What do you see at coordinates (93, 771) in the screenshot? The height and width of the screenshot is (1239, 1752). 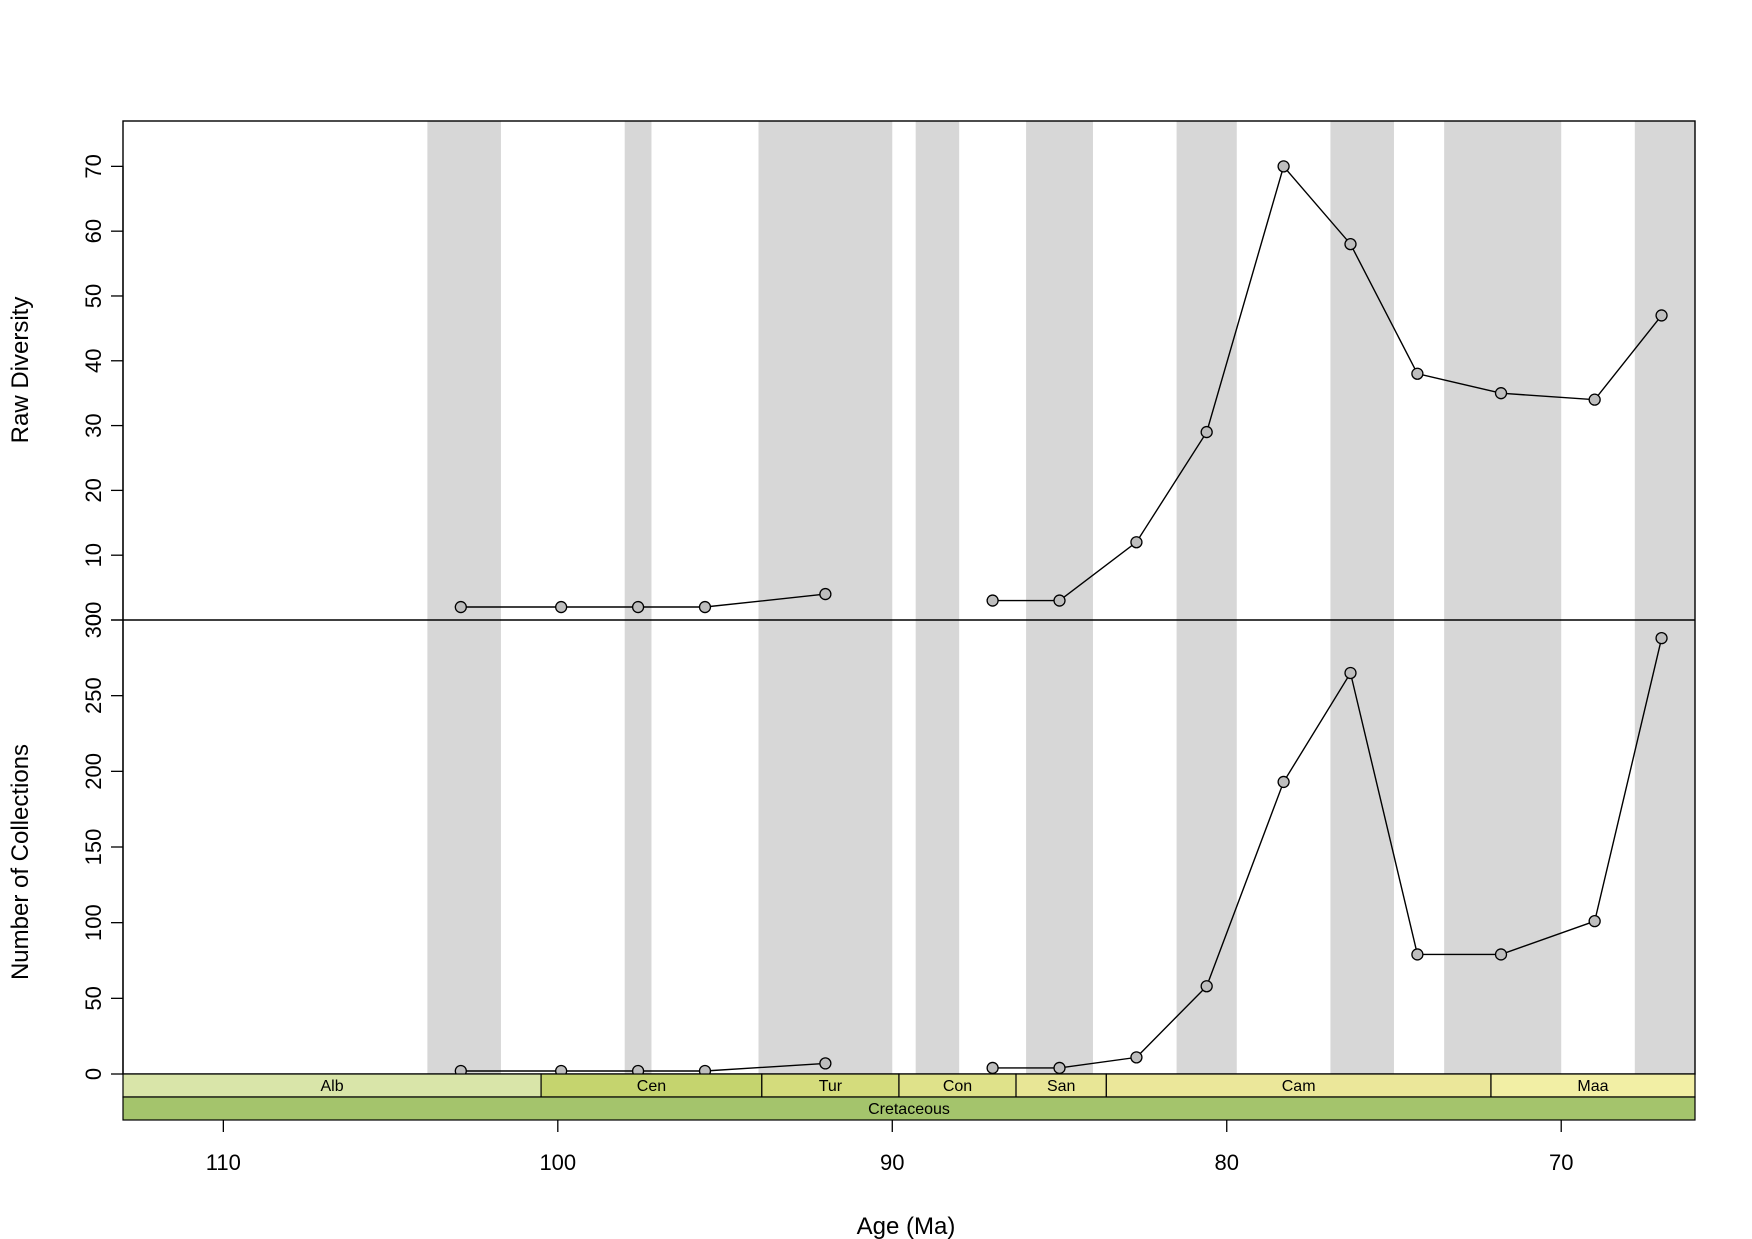 I see `number-of-collections-y-tick-label: 200` at bounding box center [93, 771].